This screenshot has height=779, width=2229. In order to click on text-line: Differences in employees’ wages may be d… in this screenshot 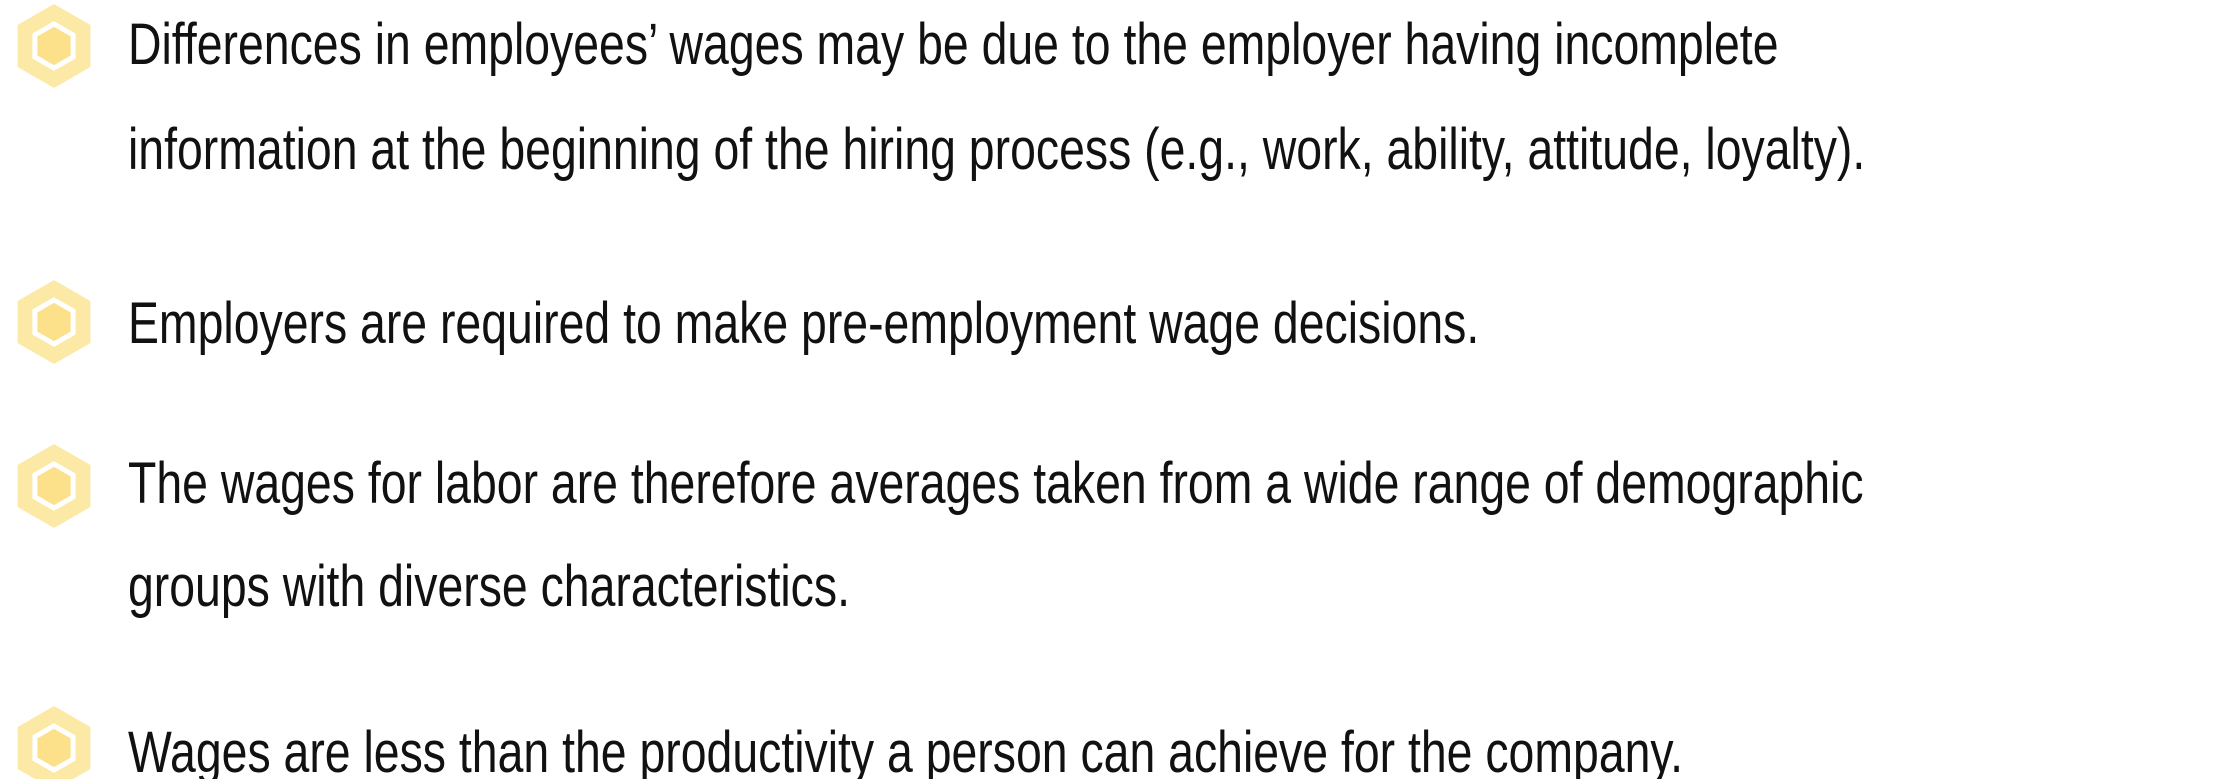, I will do `click(953, 44)`.